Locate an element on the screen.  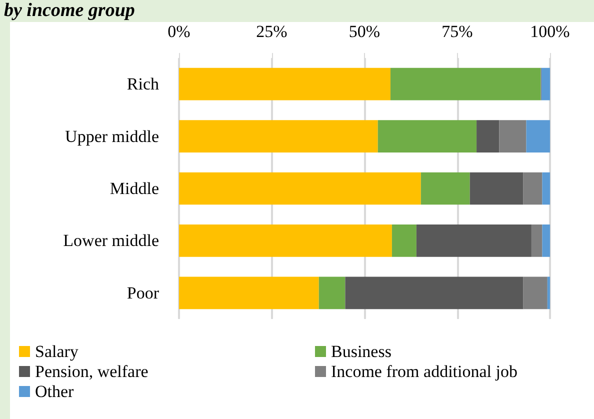
legend-label: Salary is located at coordinates (57, 351).